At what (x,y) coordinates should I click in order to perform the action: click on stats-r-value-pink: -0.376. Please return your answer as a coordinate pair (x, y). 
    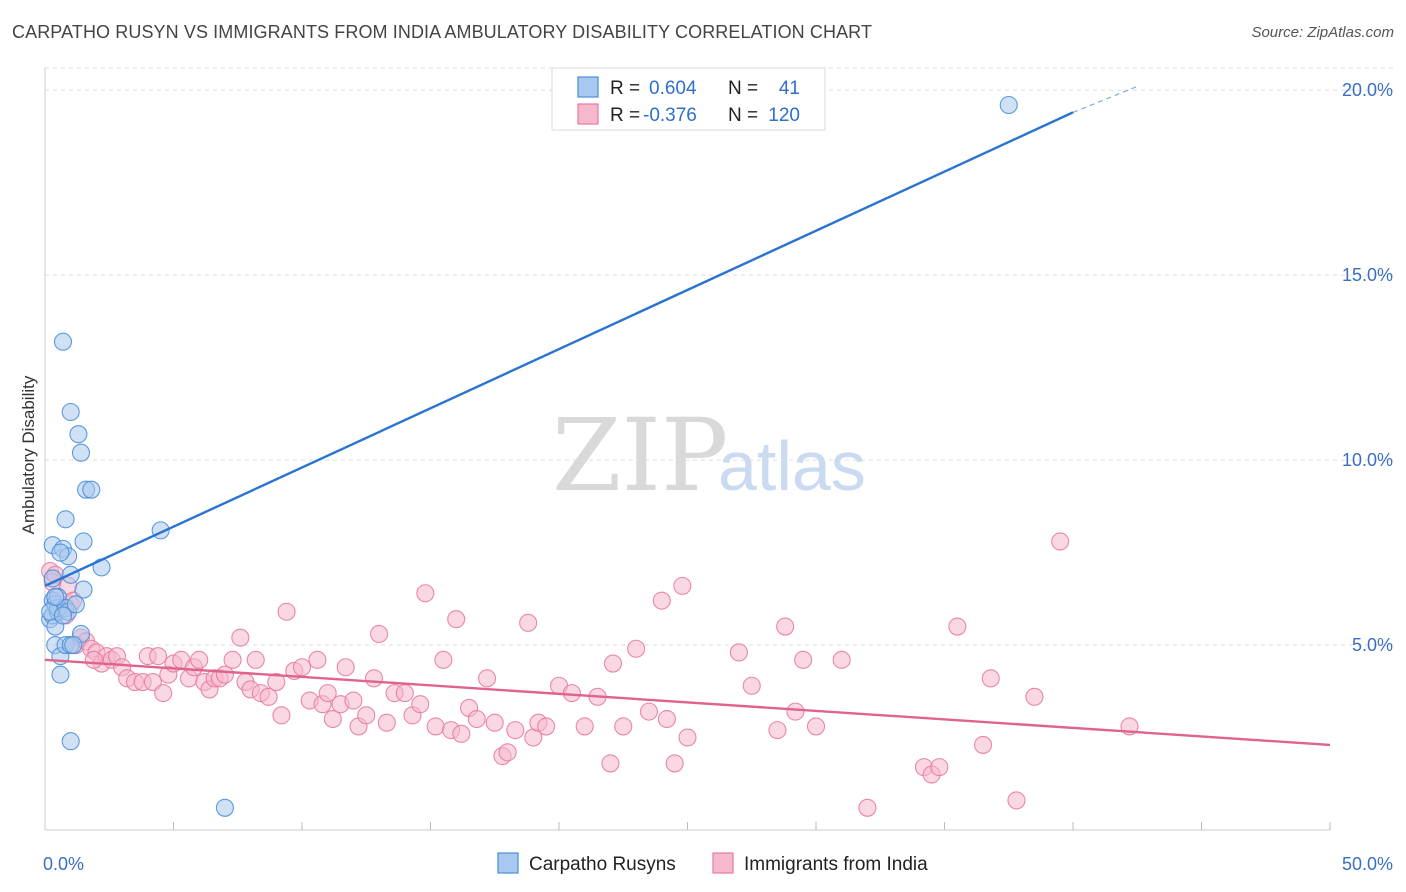
    Looking at the image, I should click on (670, 115).